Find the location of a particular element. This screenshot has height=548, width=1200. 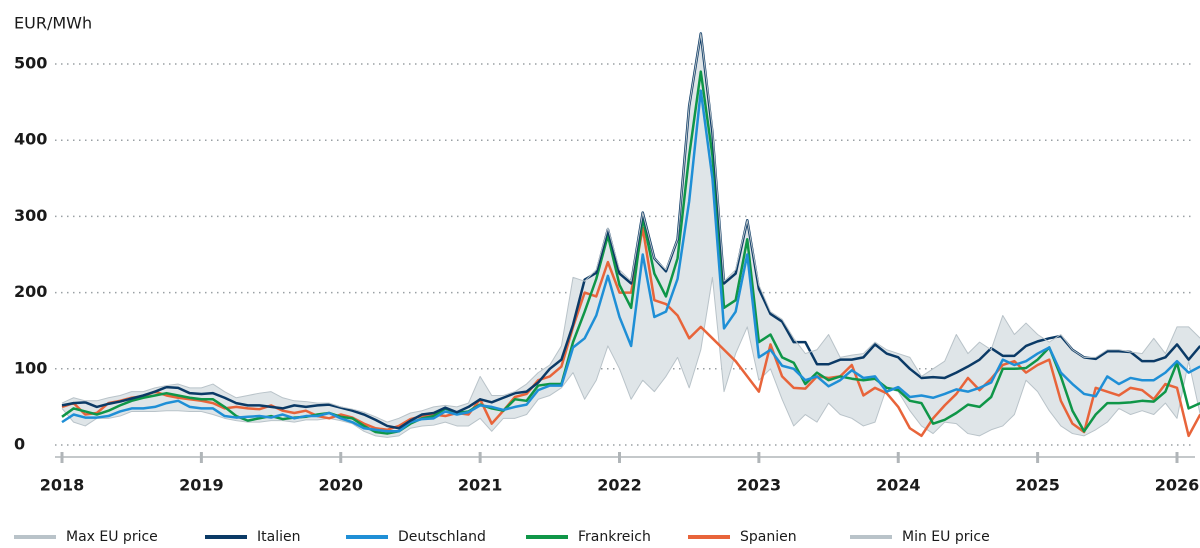

y-tick-label: 400 is located at coordinates (30, 139).